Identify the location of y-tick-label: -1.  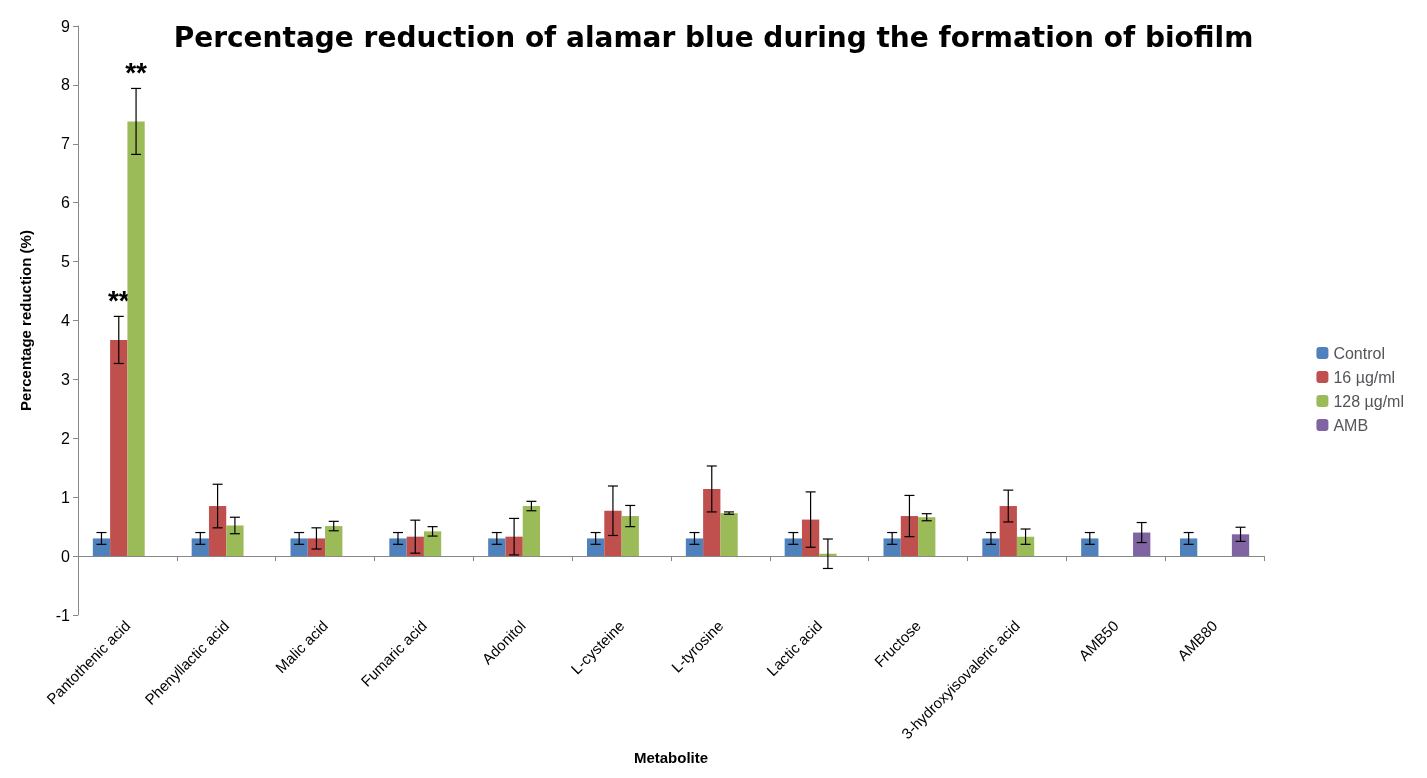
(63, 615).